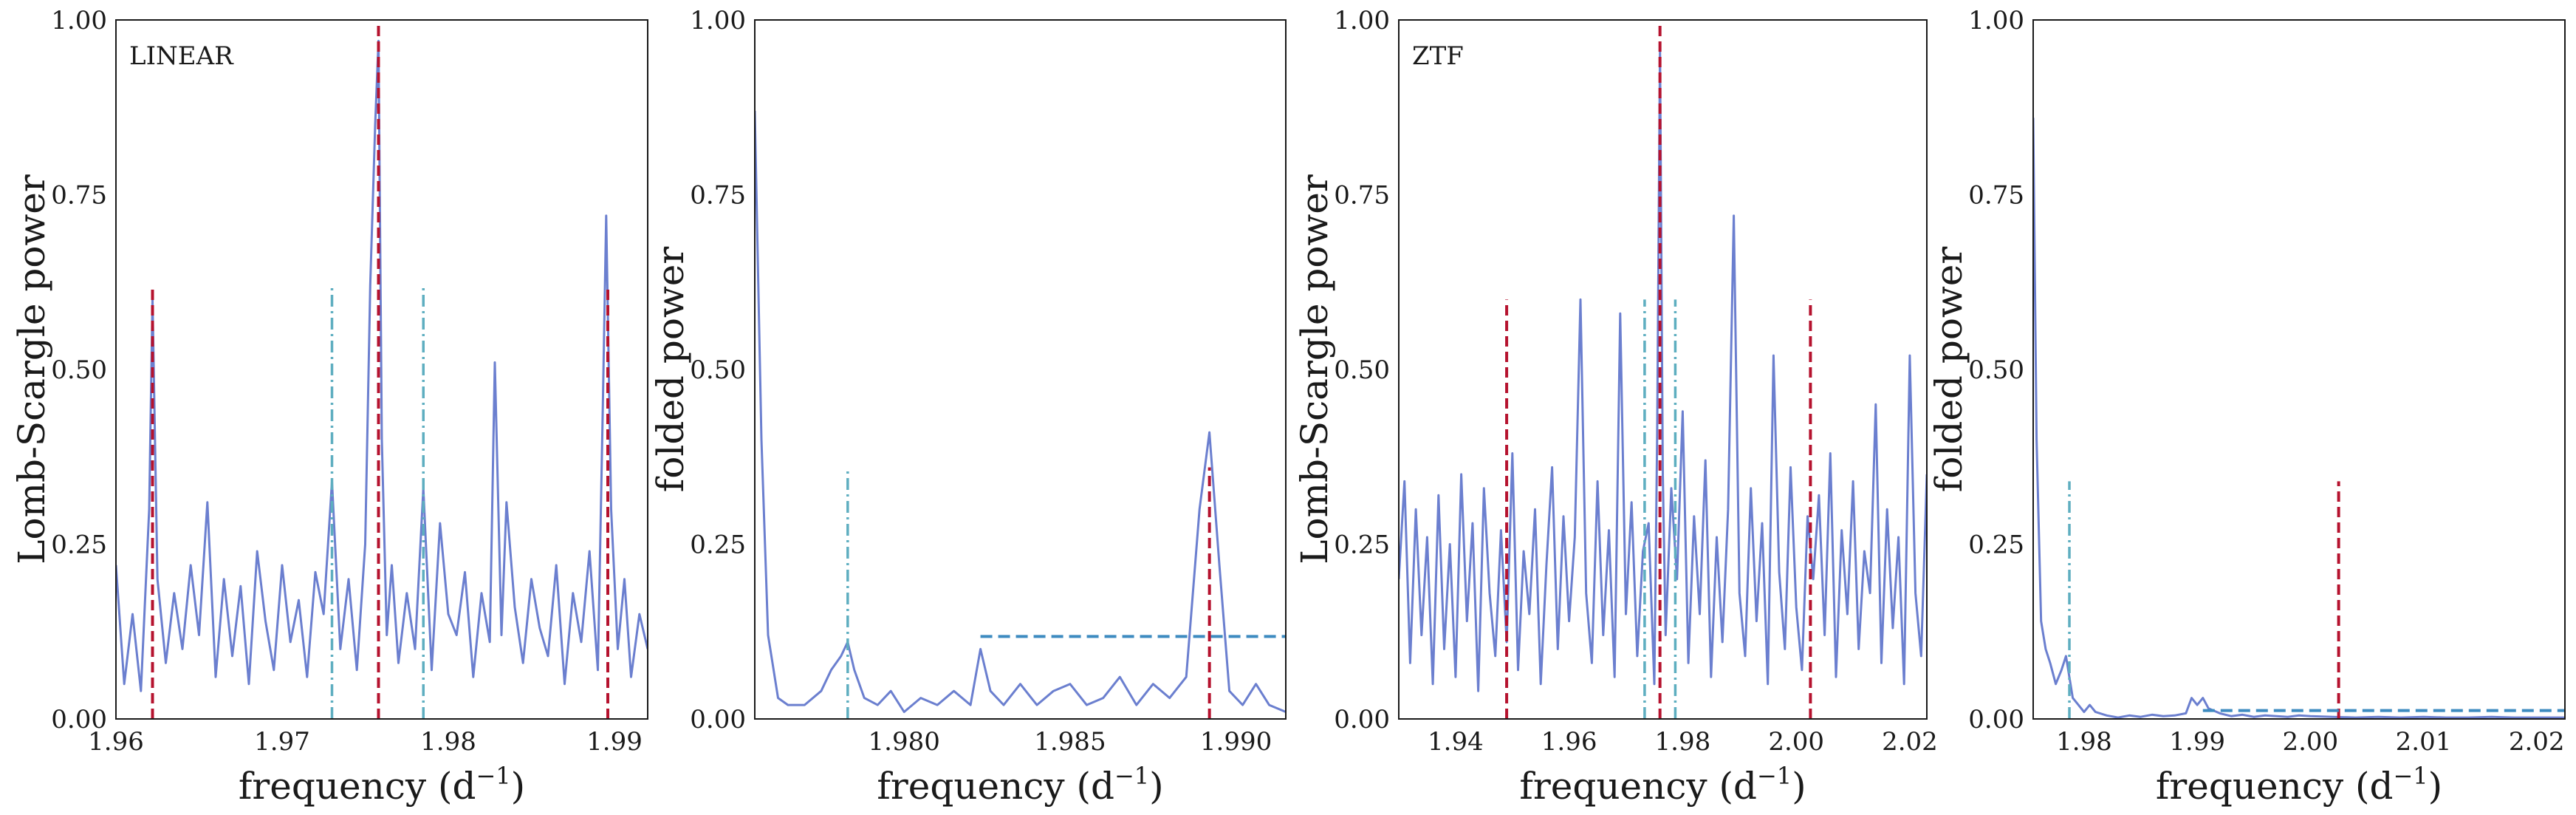 This screenshot has width=2576, height=815. Describe the element at coordinates (181, 56) in the screenshot. I see `panel-tag: LINEAR` at that location.